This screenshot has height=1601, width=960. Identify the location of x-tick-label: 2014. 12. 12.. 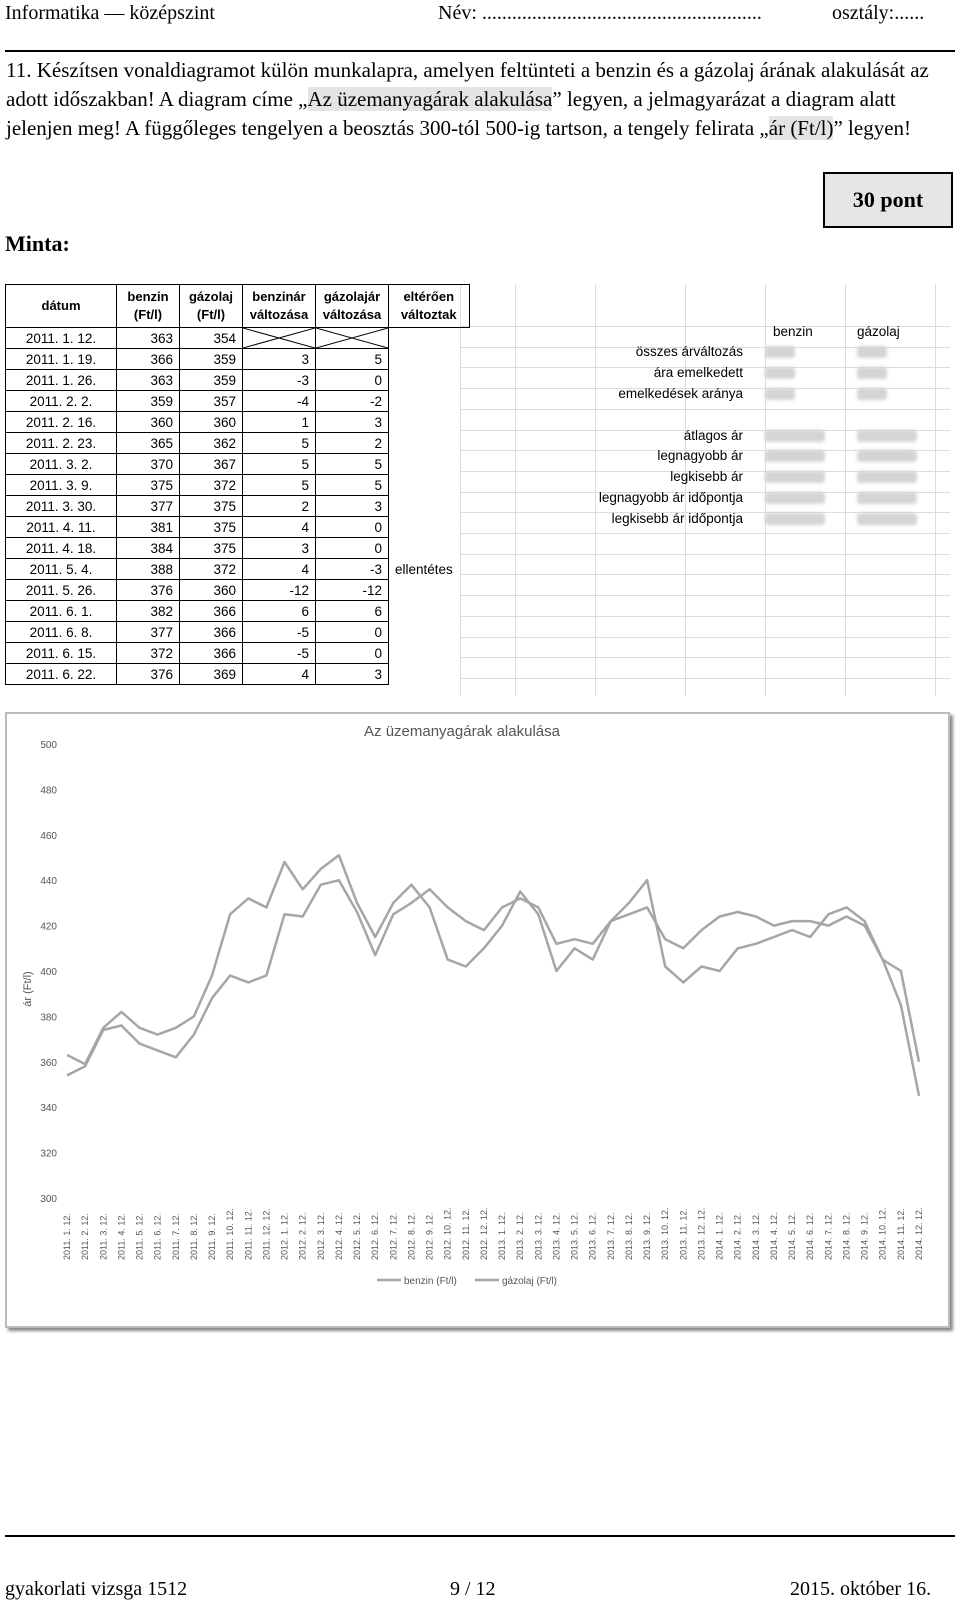
(919, 1233).